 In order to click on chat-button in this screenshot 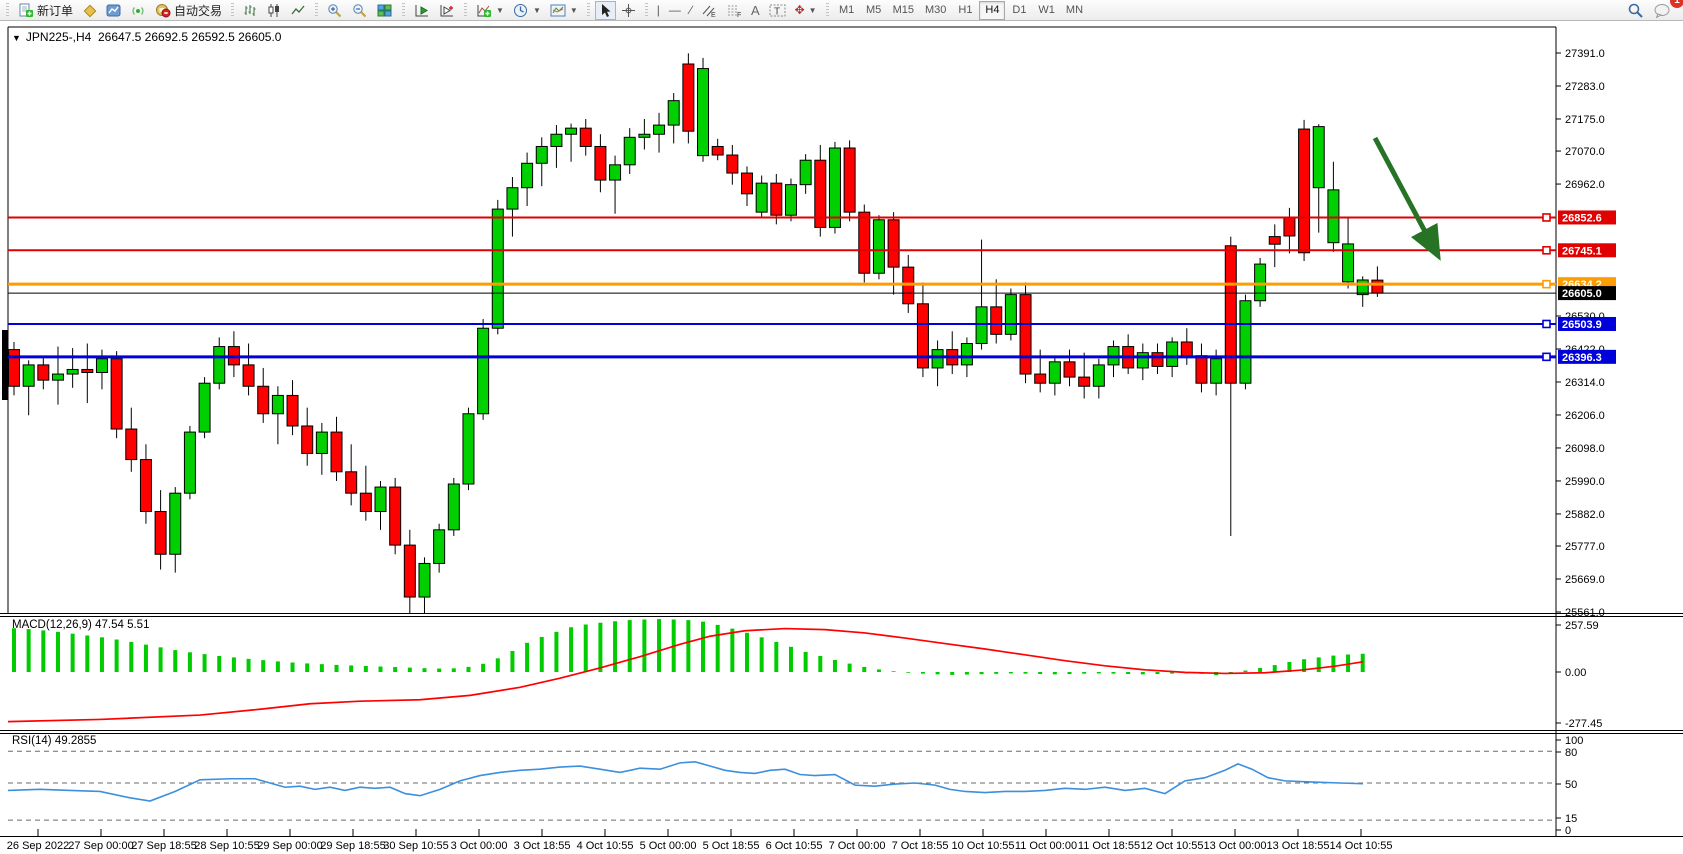, I will do `click(1662, 10)`.